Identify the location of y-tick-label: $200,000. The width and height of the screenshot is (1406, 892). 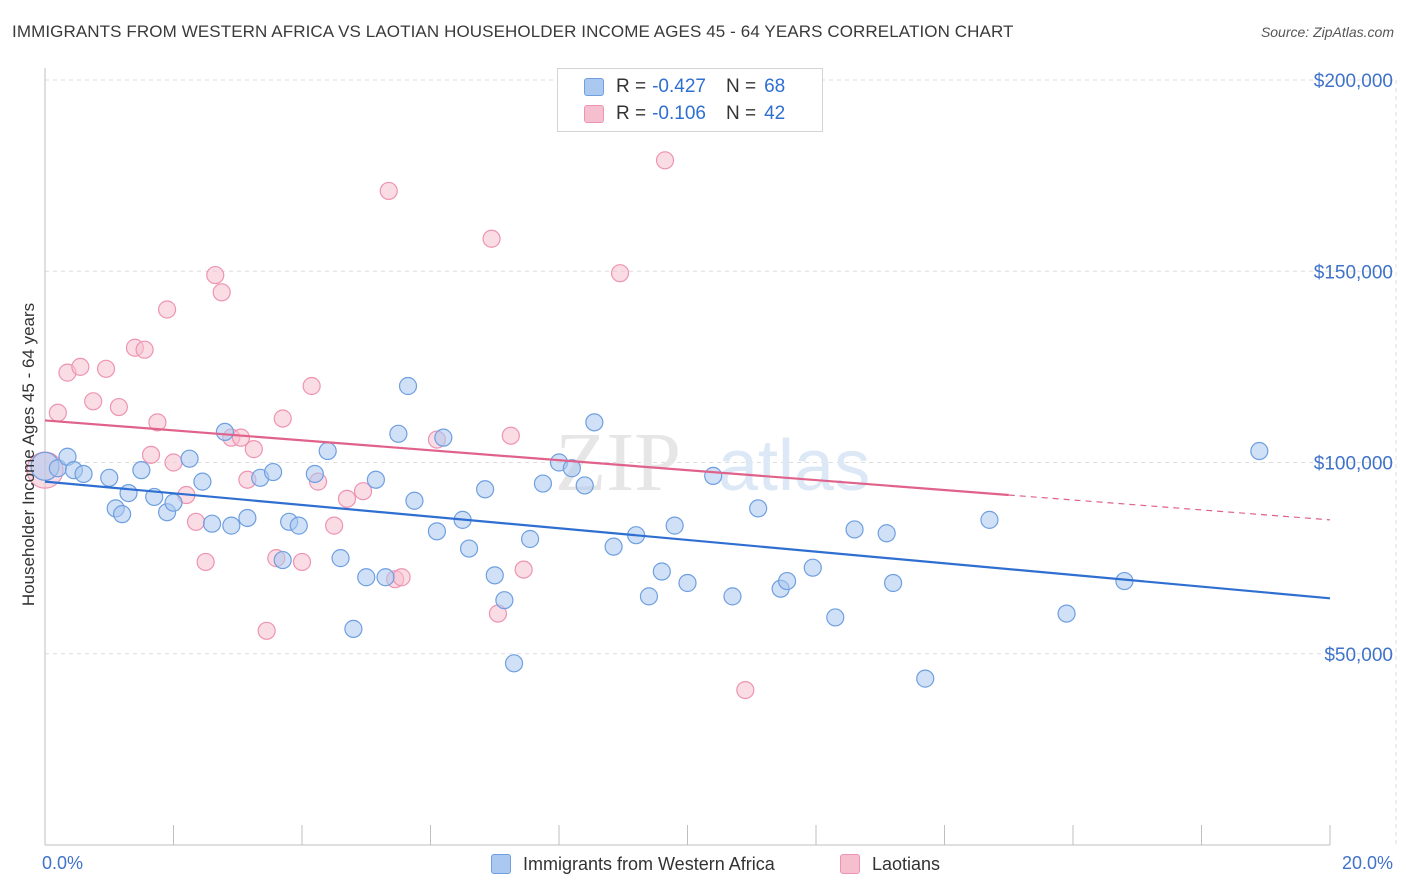
(1353, 81).